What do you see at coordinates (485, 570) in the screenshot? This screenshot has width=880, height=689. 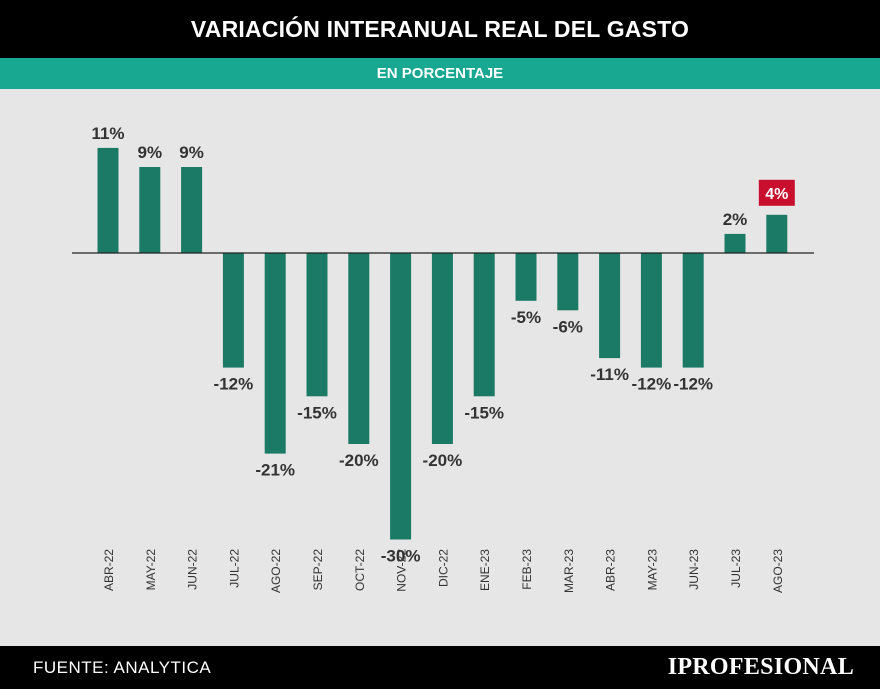 I see `tick-label-ene-23: ENE-23` at bounding box center [485, 570].